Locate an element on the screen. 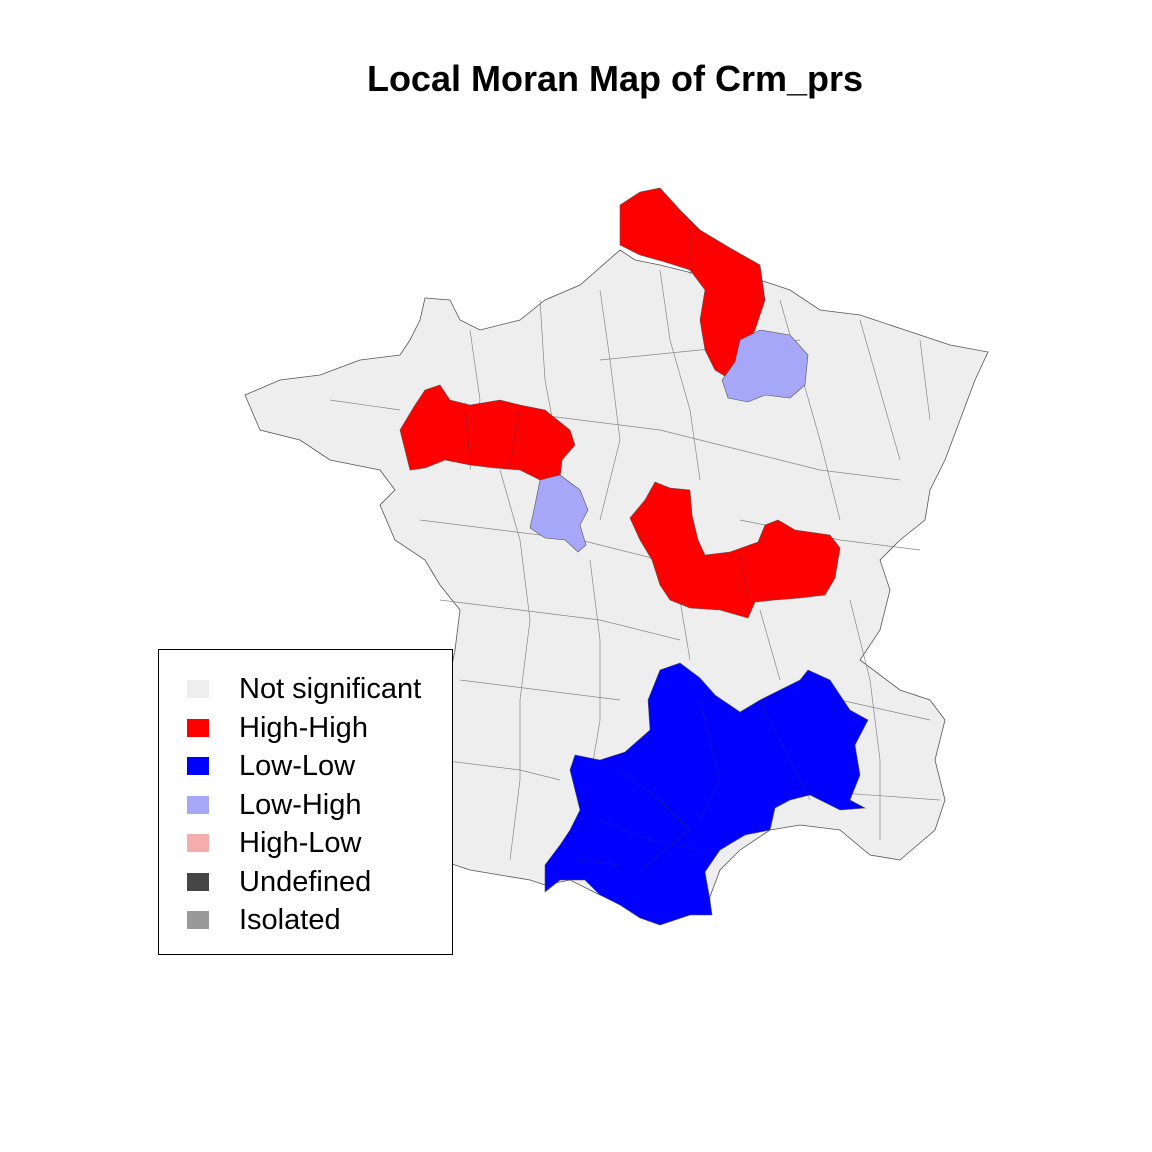 The width and height of the screenshot is (1152, 1152). legend-label: Not significant is located at coordinates (330, 689).